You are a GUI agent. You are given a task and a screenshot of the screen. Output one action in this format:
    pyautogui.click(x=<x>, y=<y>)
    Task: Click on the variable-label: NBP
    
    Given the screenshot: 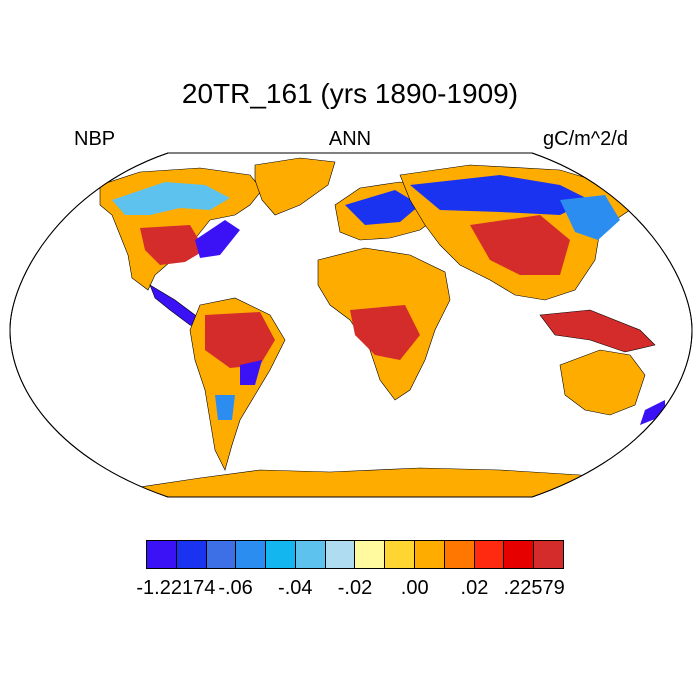 What is the action you would take?
    pyautogui.click(x=95, y=139)
    